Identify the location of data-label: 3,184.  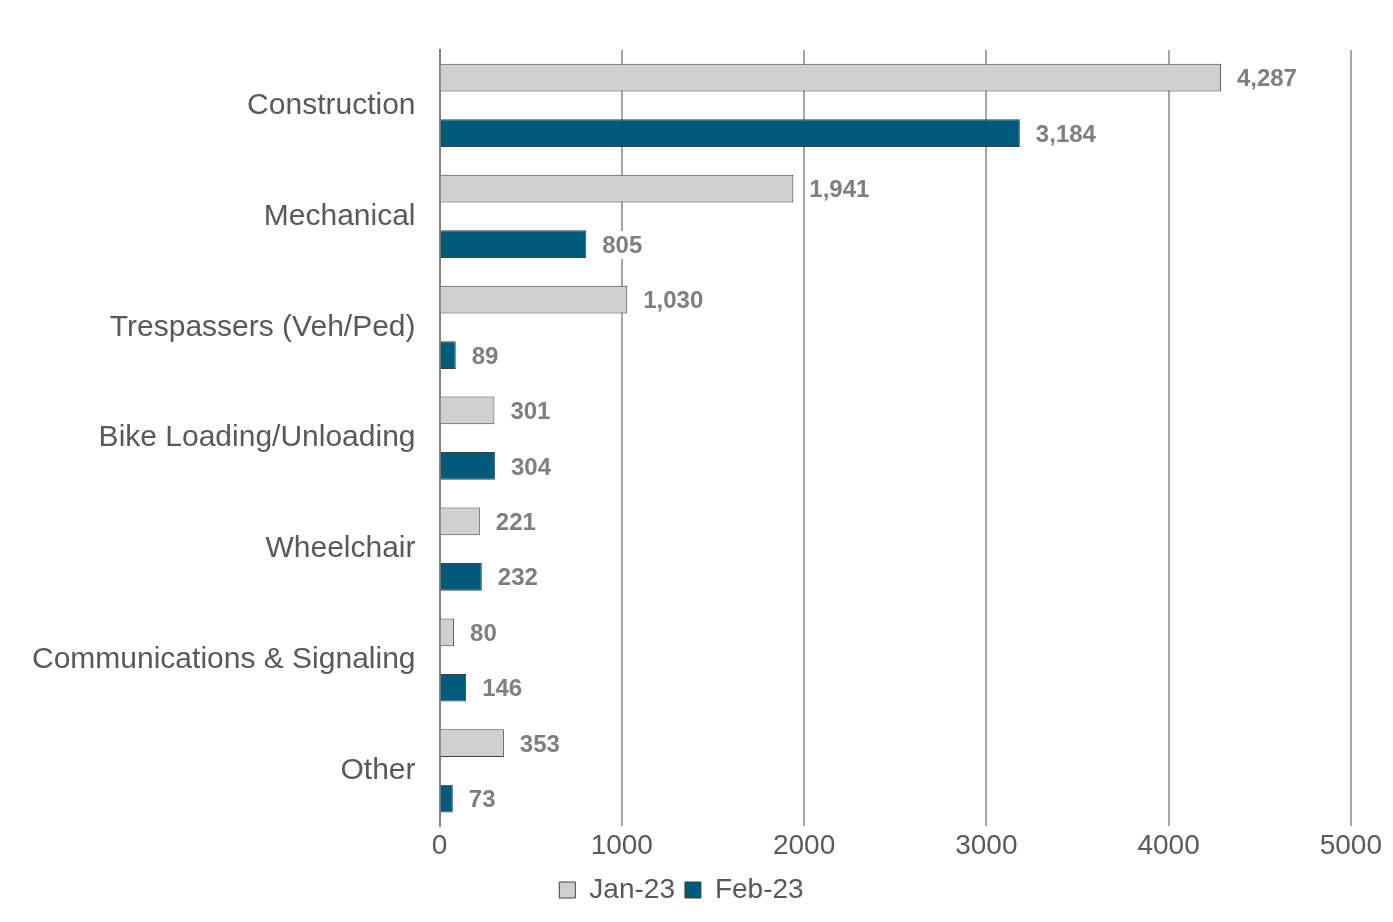
(1066, 133).